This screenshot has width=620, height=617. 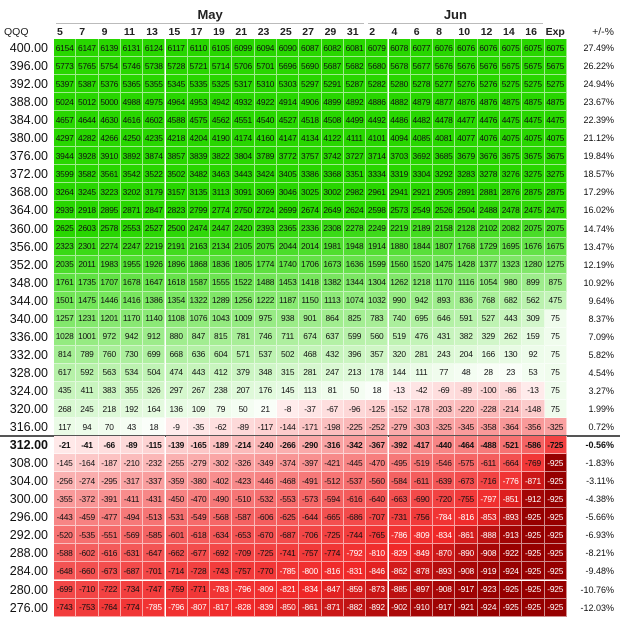 What do you see at coordinates (355, 66) in the screenshot?
I see `pl-cell: 5682` at bounding box center [355, 66].